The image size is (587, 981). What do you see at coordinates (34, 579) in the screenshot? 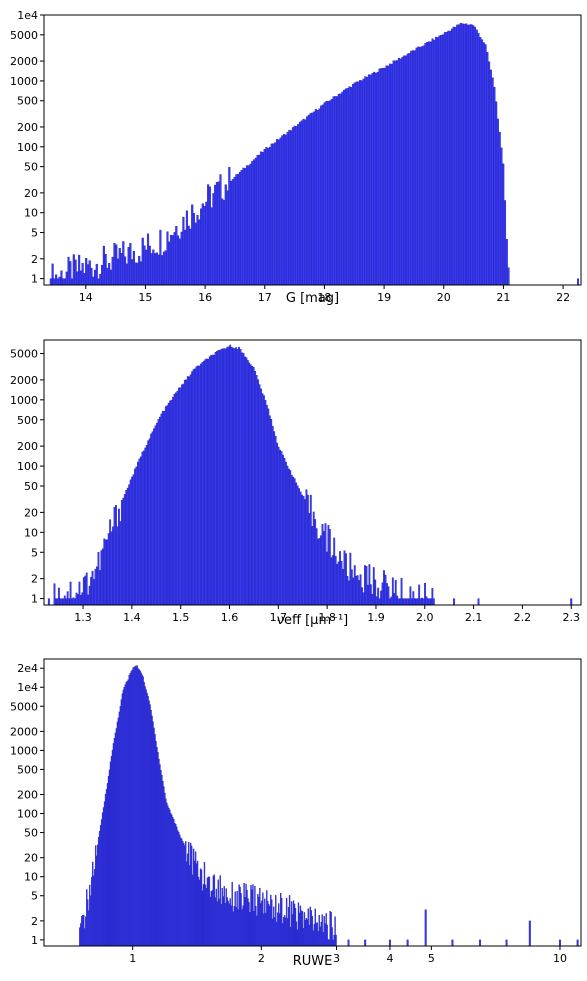
I see `y-tick-label: 2` at bounding box center [34, 579].